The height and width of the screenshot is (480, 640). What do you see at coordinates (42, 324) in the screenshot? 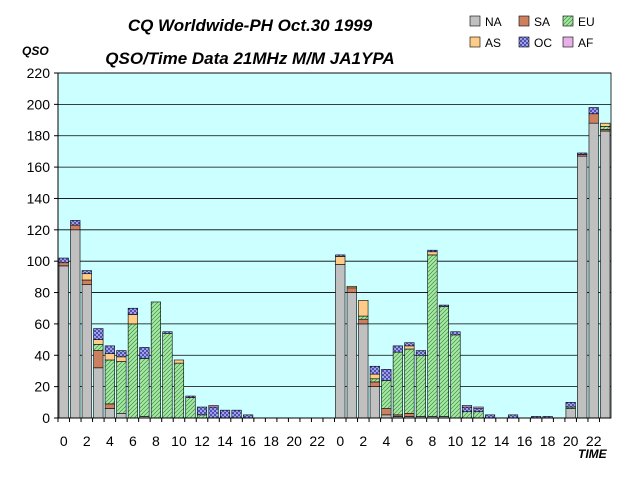
I see `y-tick-label: 60` at bounding box center [42, 324].